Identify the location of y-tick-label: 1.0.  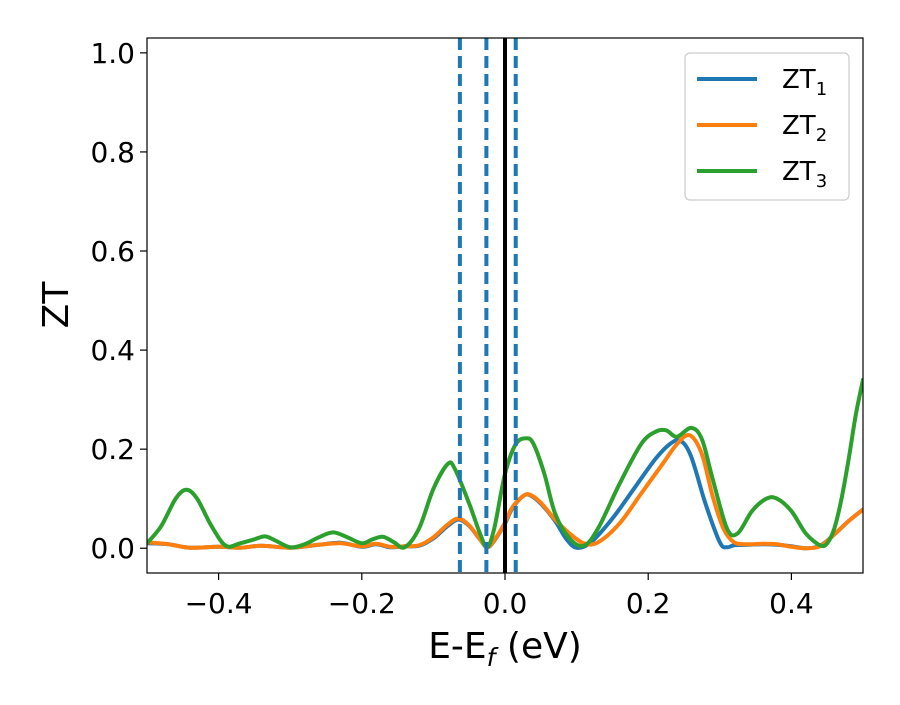
(112, 53).